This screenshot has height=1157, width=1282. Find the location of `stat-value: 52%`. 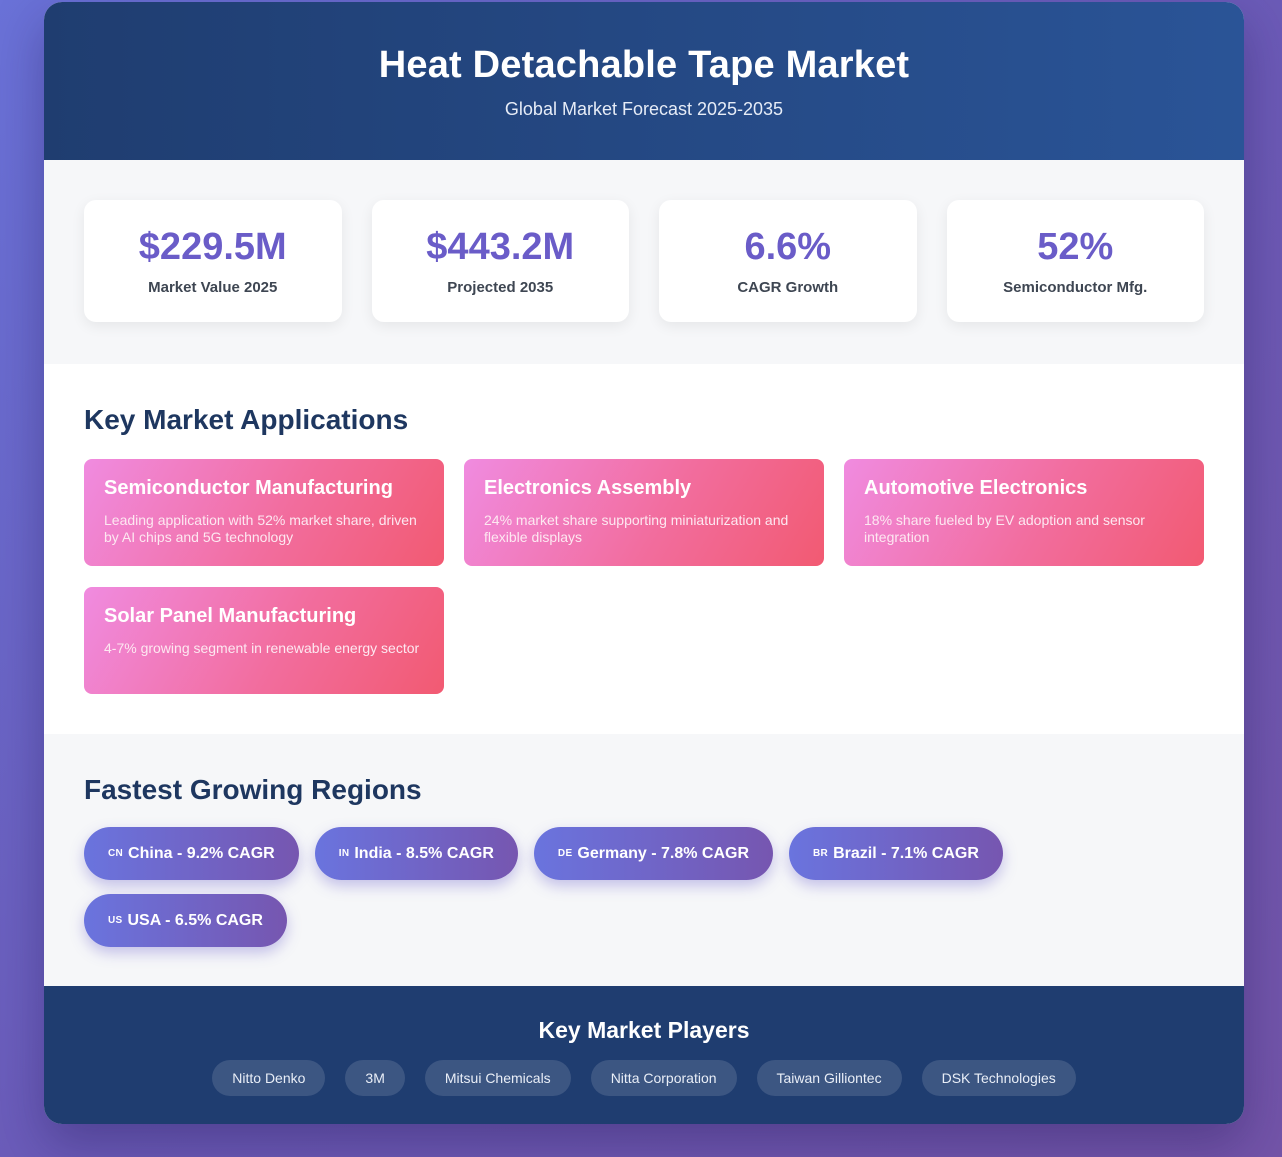

stat-value: 52% is located at coordinates (1075, 247).